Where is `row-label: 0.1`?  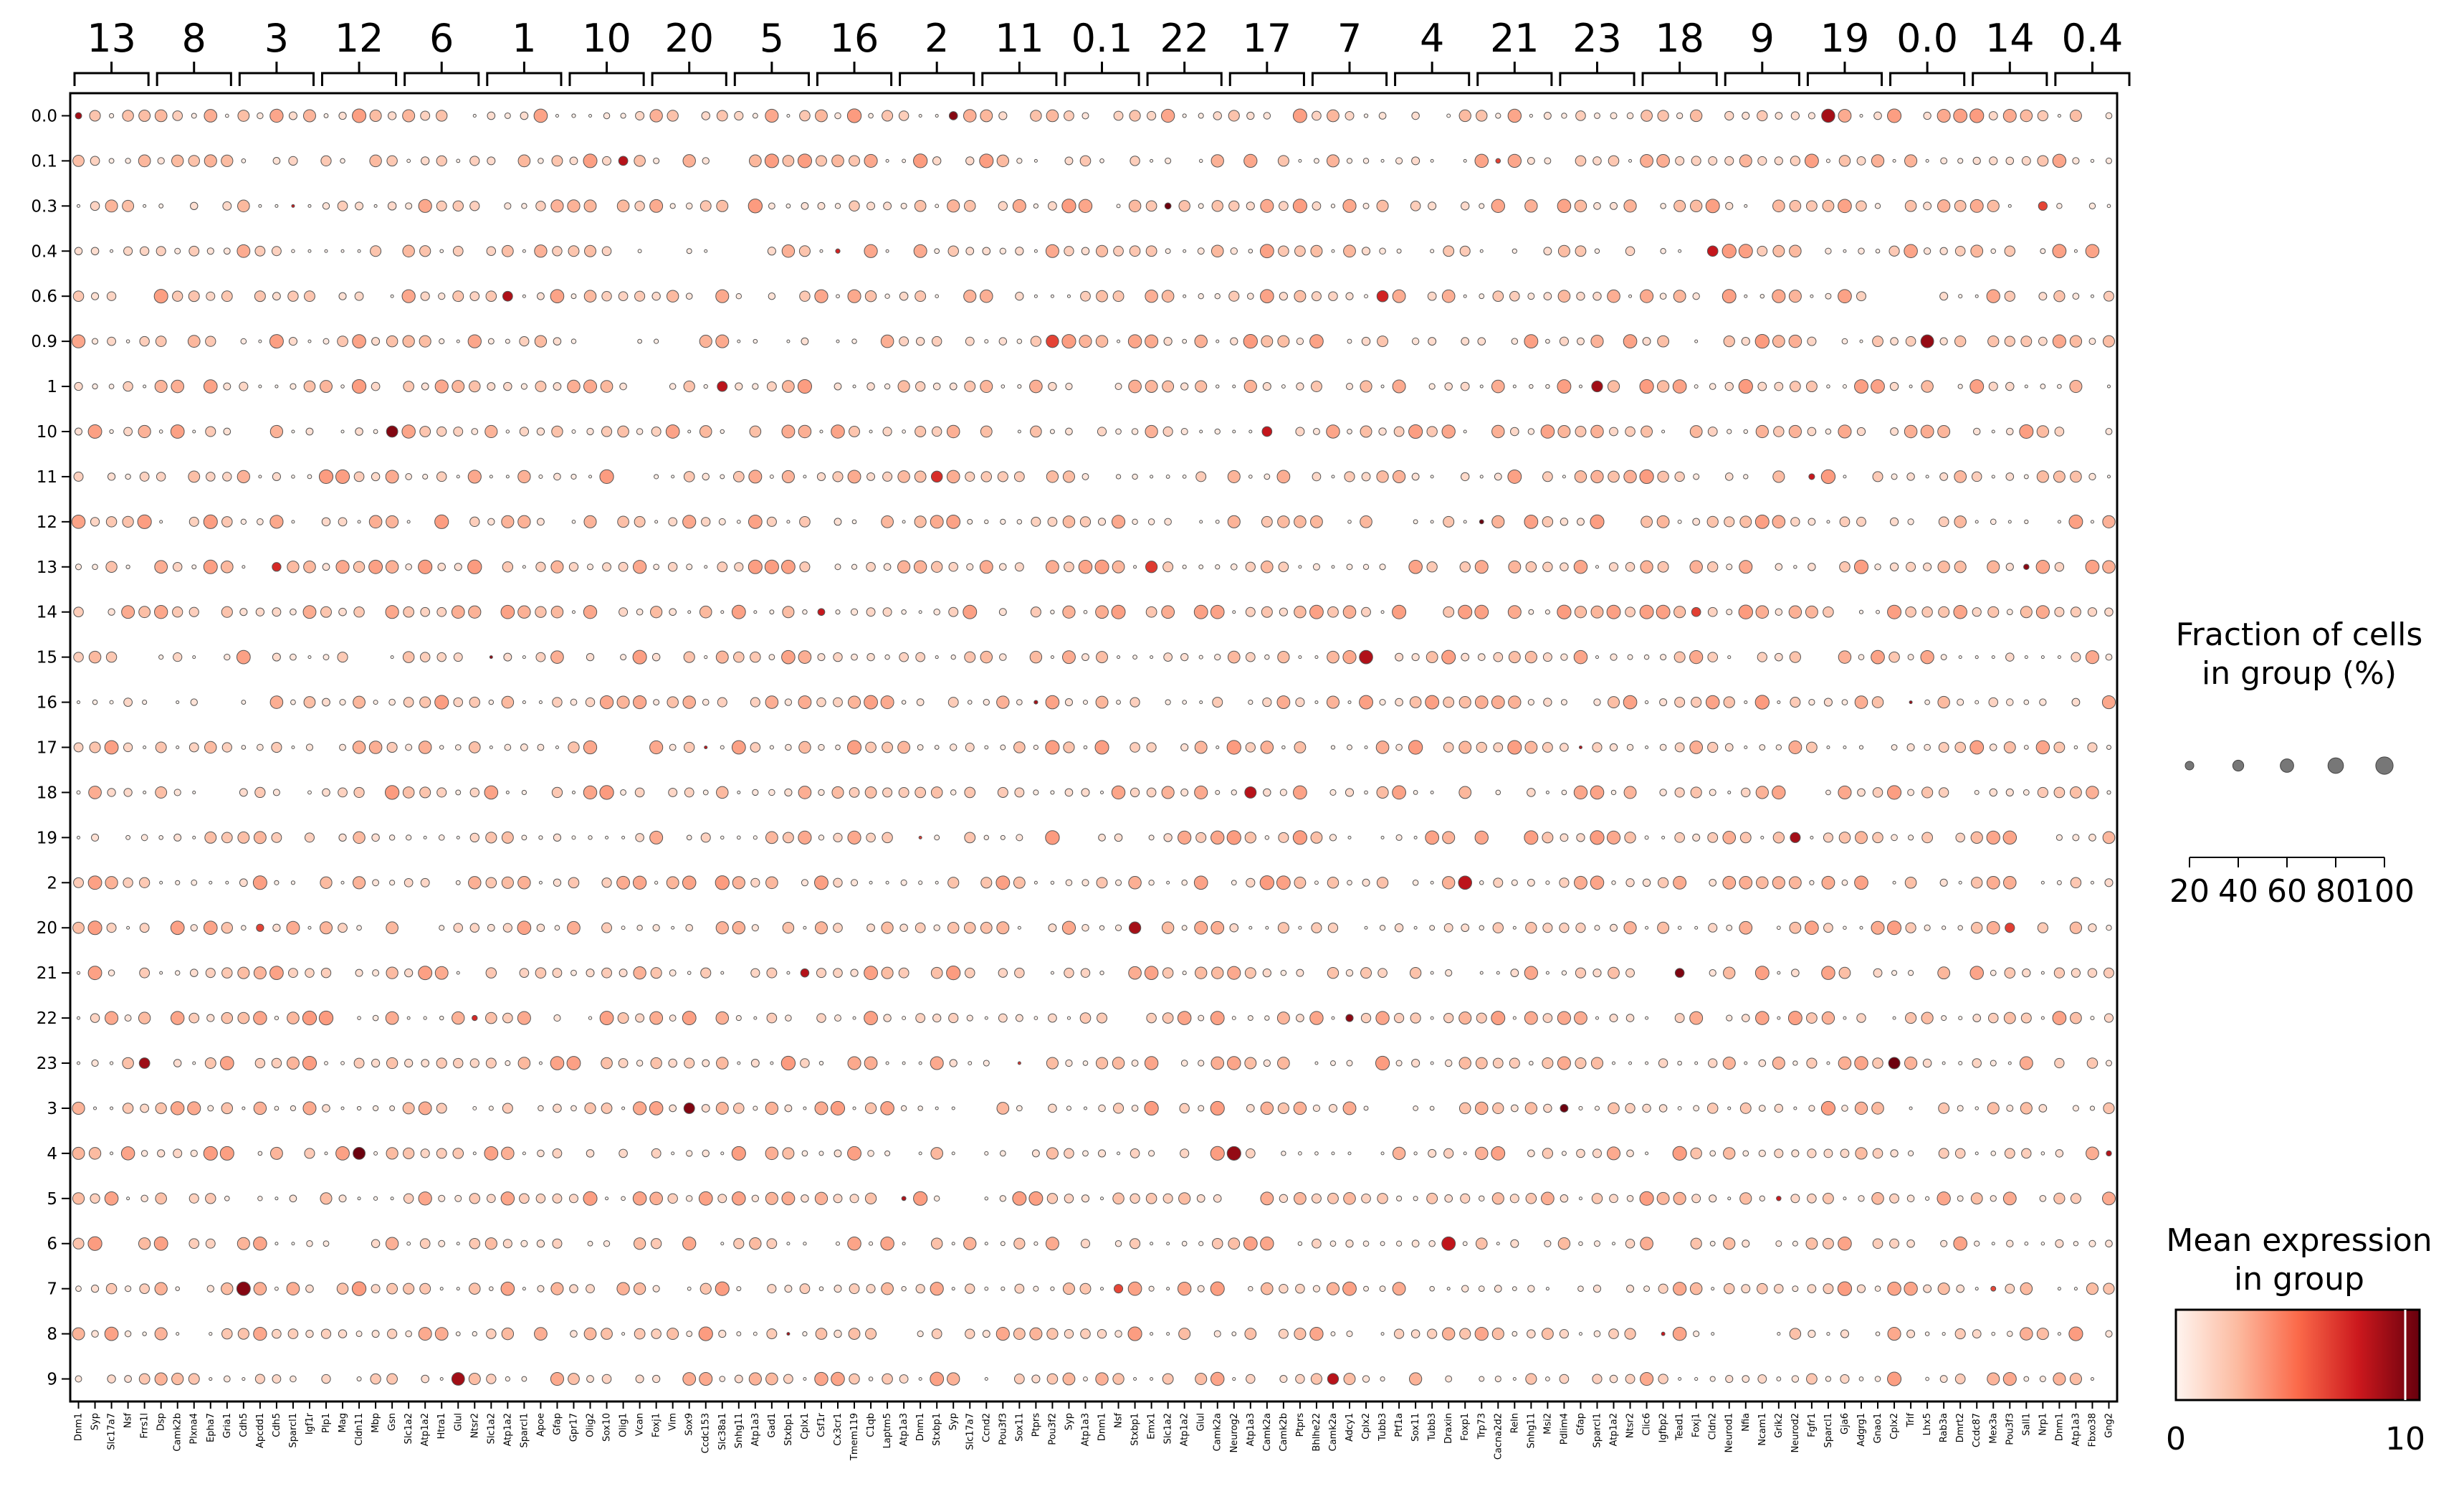
row-label: 0.1 is located at coordinates (44, 161).